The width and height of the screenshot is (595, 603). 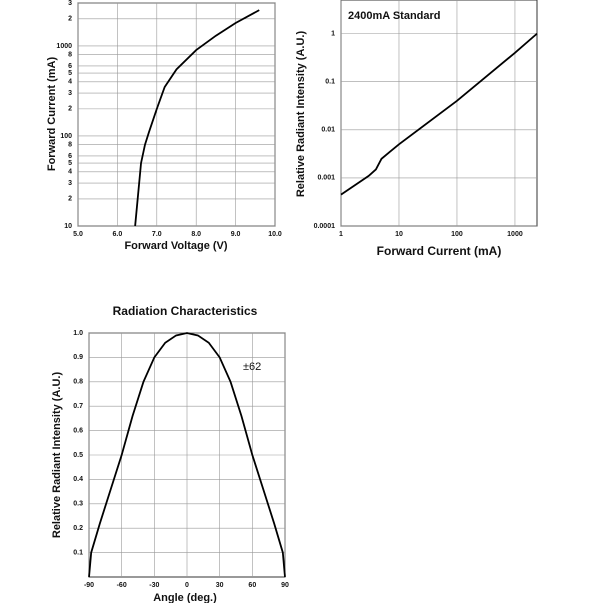 I want to click on x-tick-label: 10, so click(x=399, y=234).